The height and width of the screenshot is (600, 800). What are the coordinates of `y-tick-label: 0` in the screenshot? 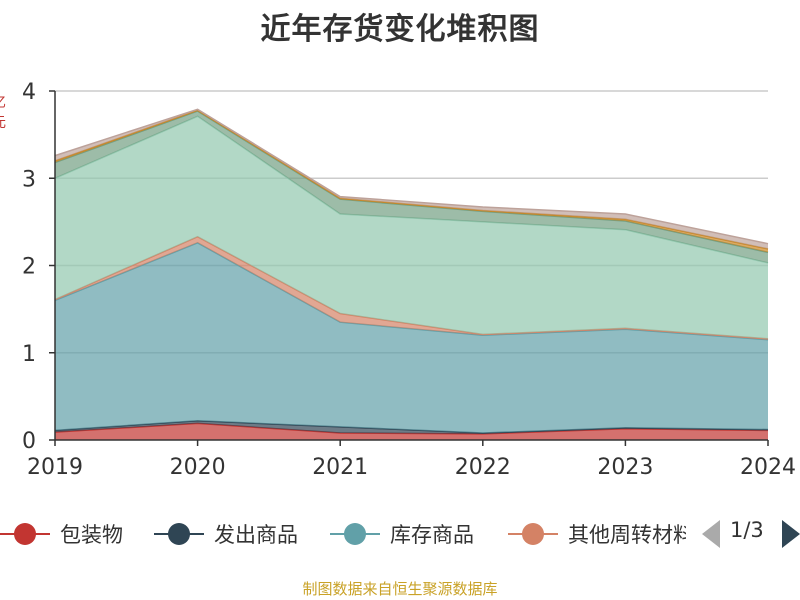 It's located at (29, 441).